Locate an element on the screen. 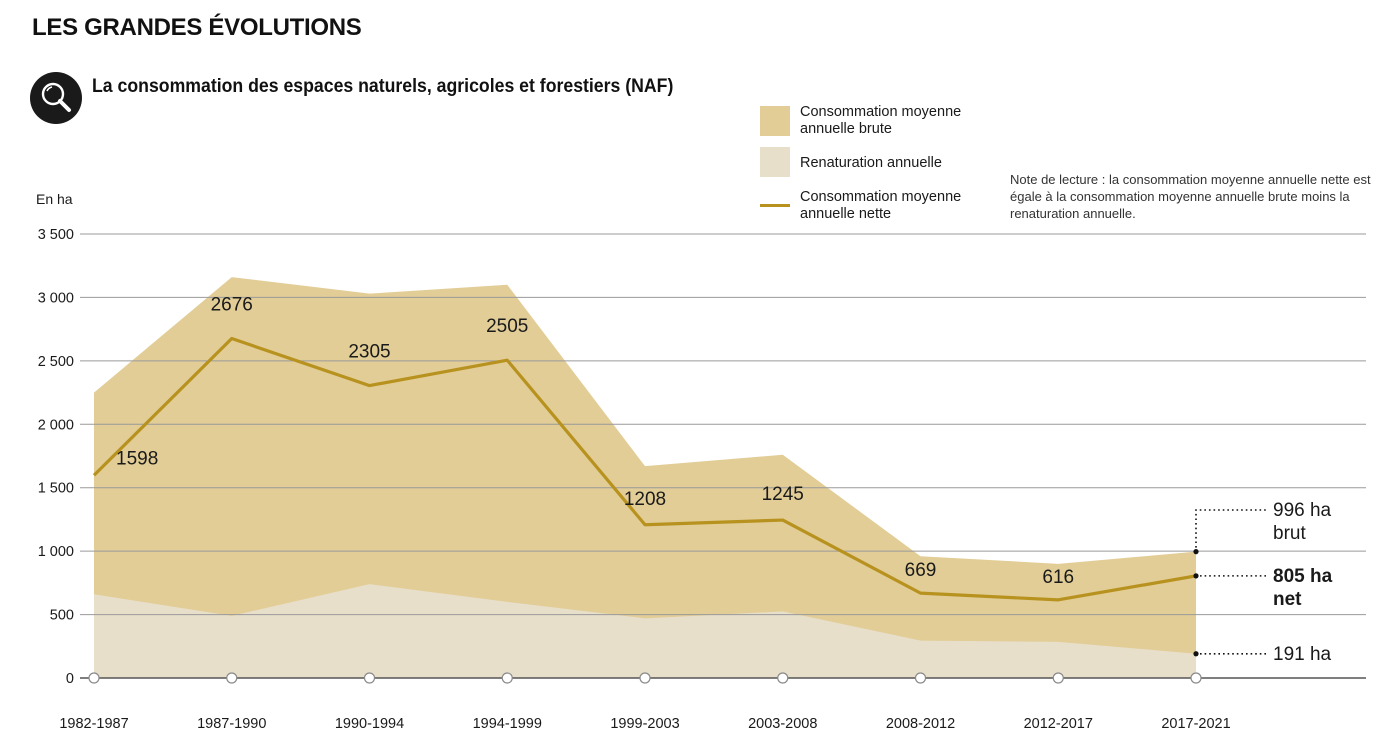  y-tick-label: 0 is located at coordinates (70, 679).